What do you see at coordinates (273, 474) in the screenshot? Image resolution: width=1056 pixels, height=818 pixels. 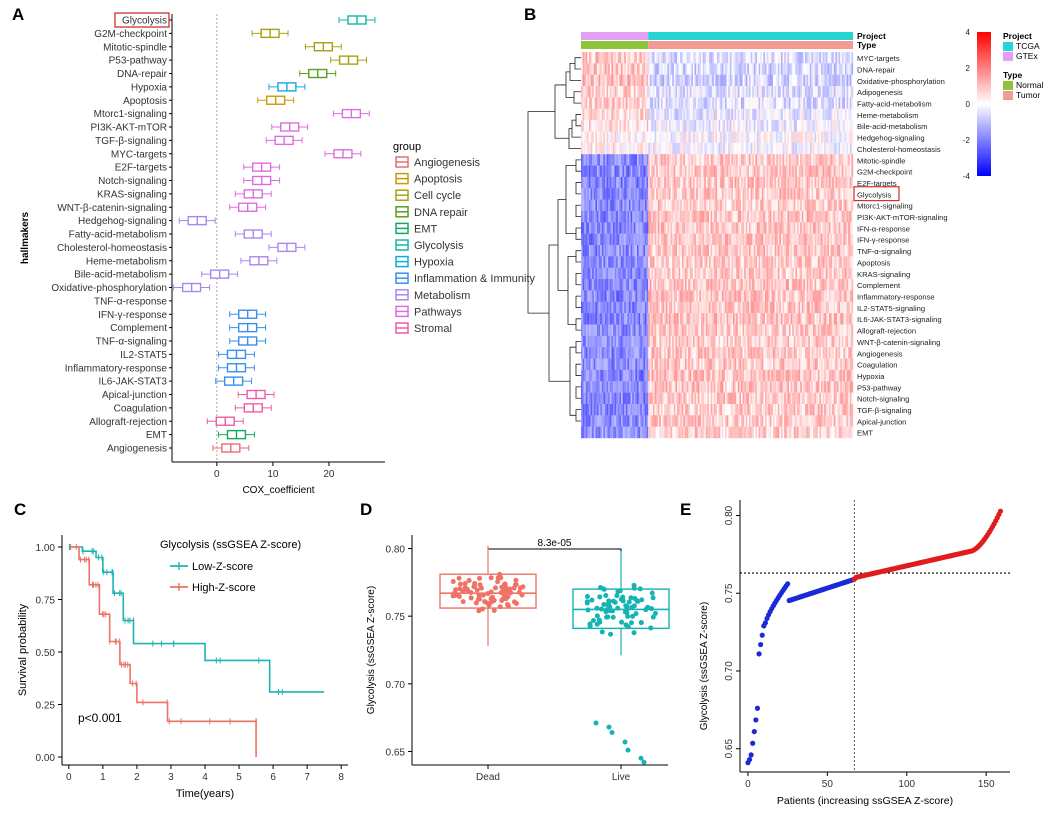 I see `a-x-tick-label: 10` at bounding box center [273, 474].